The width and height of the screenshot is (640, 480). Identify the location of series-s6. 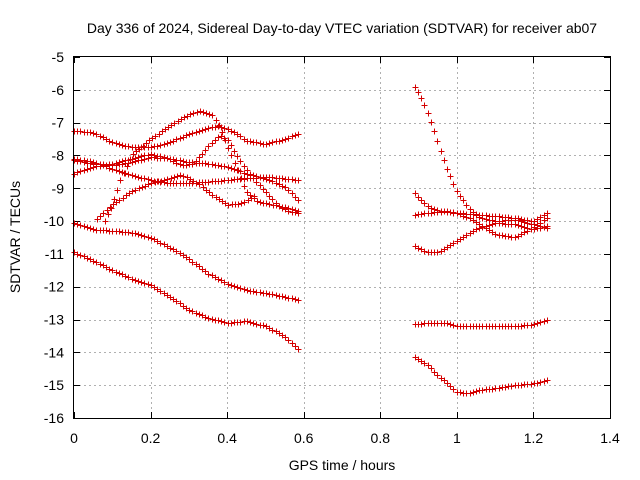
(176, 197).